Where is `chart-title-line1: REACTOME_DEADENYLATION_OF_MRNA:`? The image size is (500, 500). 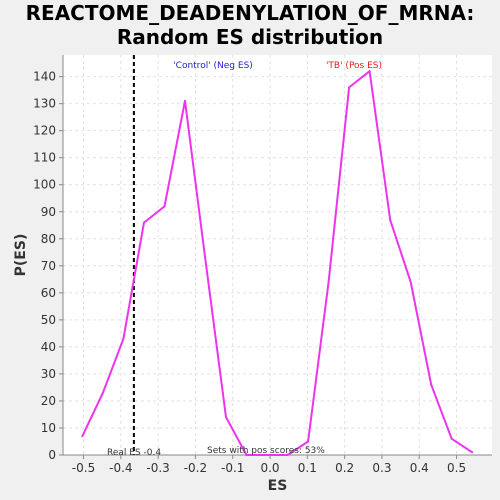 chart-title-line1: REACTOME_DEADENYLATION_OF_MRNA: is located at coordinates (250, 13).